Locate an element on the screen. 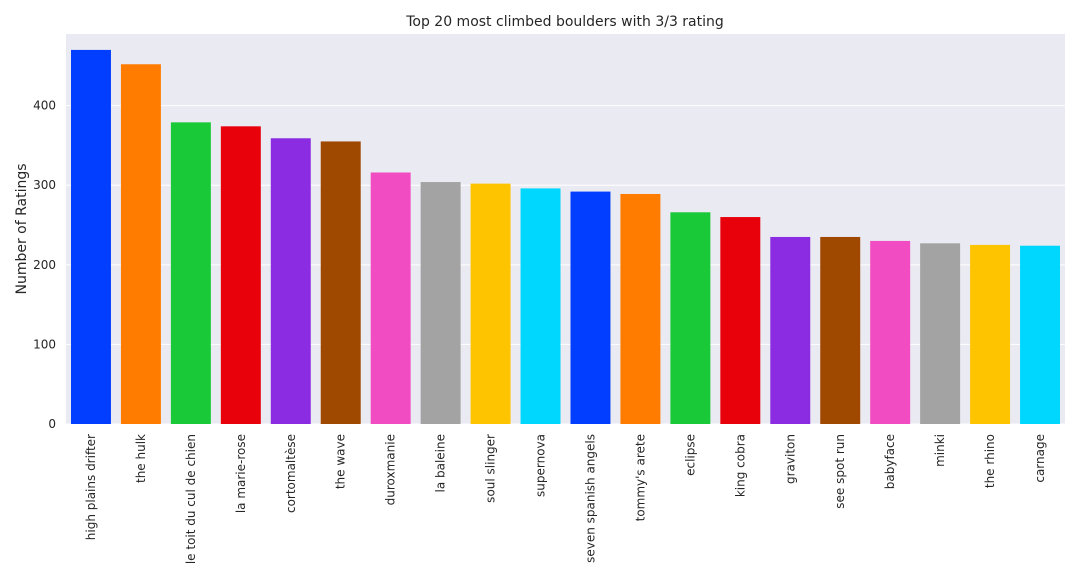  x-tick-label: cortomaltèse is located at coordinates (291, 473).